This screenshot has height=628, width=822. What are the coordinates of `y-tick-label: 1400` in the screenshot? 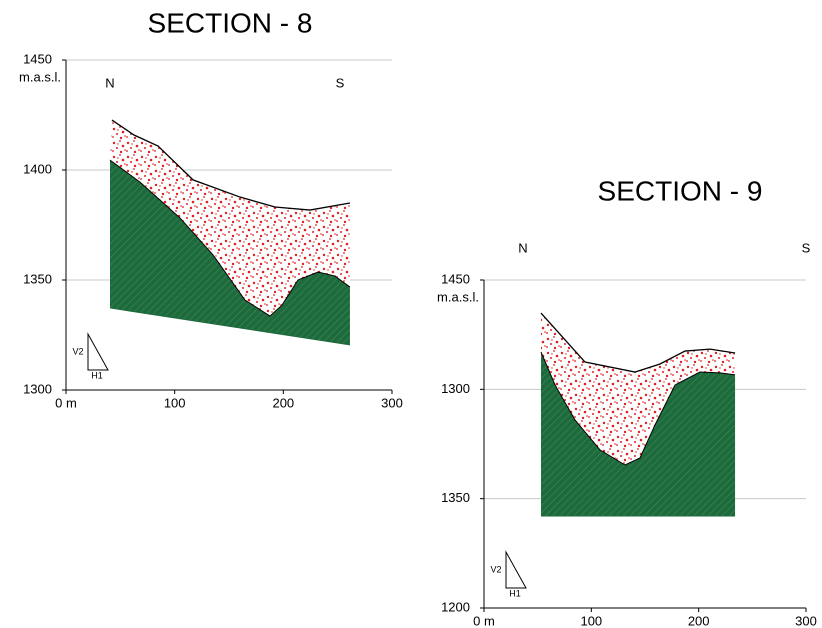 It's located at (37, 168).